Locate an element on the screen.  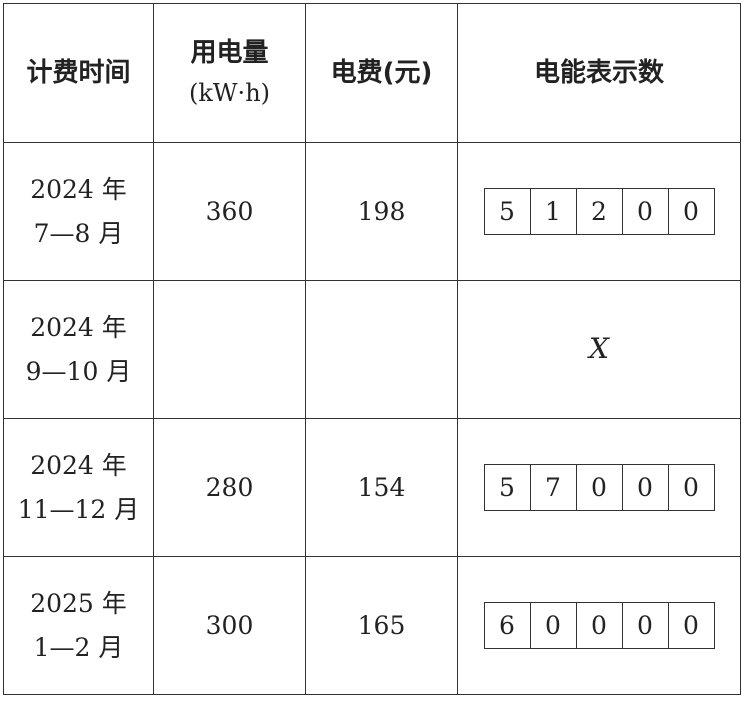
header-time: 计费时间 is located at coordinates (78, 73).